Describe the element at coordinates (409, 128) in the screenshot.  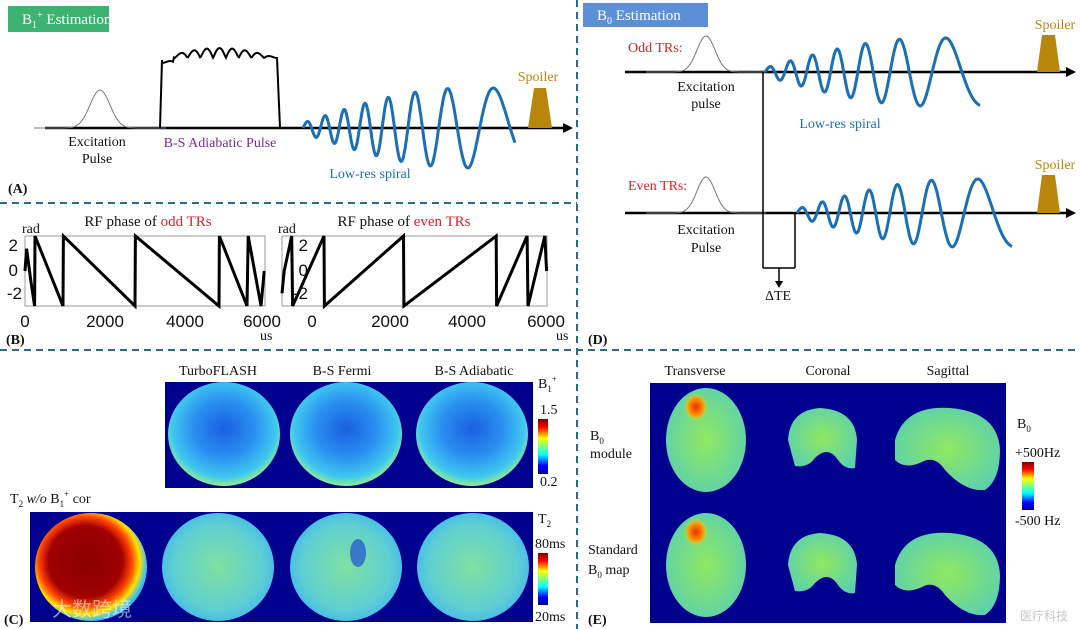
I see `low-res-spiral-waveform` at that location.